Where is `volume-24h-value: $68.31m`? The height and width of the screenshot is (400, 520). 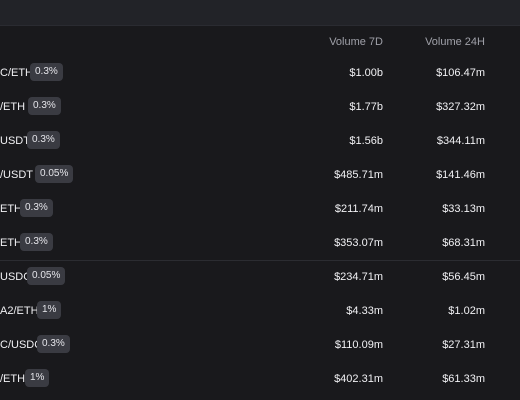 volume-24h-value: $68.31m is located at coordinates (463, 243).